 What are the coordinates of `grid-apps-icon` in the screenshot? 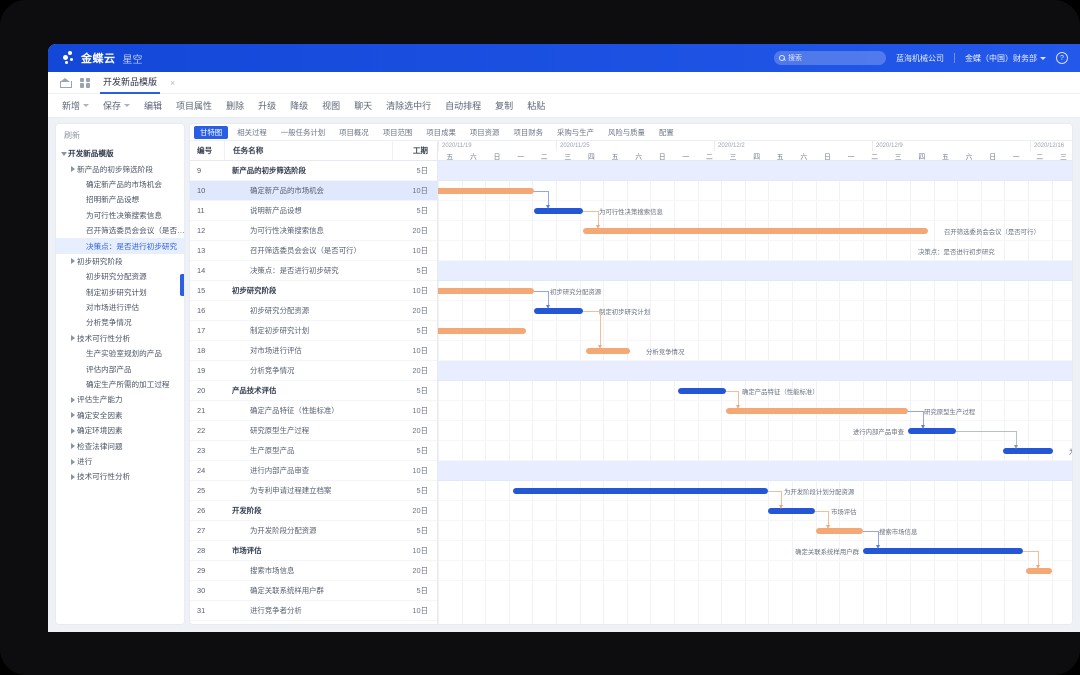 It's located at (85, 82).